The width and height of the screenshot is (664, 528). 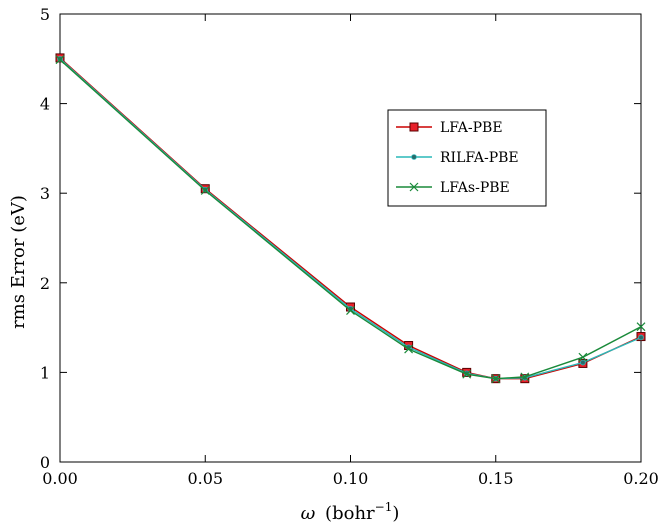 What do you see at coordinates (18, 262) in the screenshot?
I see `y-axis-label: rms Error (eV)` at bounding box center [18, 262].